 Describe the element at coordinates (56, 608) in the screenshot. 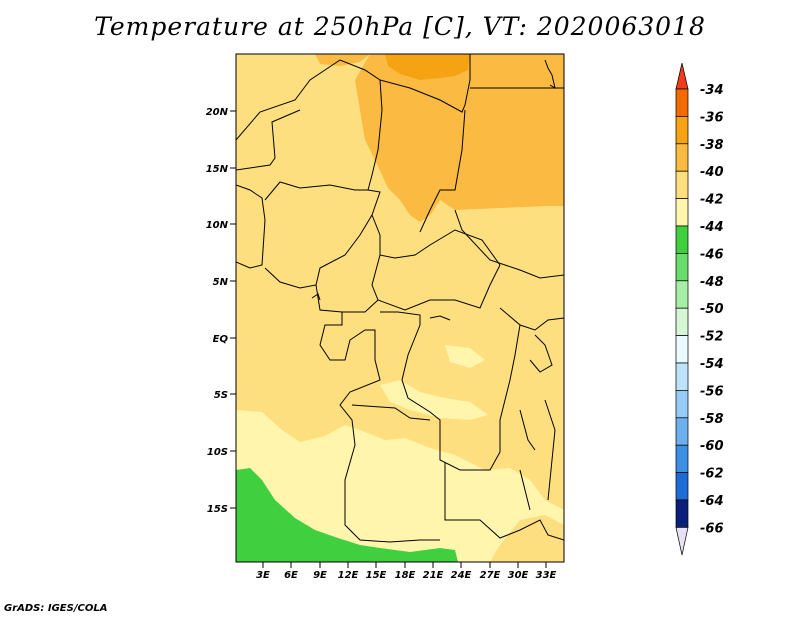

I see `grads-credit: GrADS: IGES/COLA` at that location.